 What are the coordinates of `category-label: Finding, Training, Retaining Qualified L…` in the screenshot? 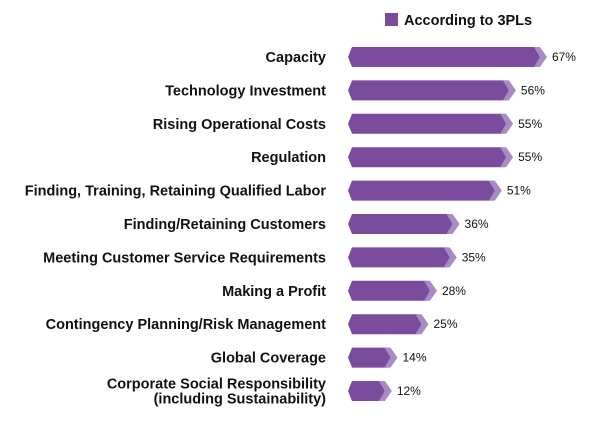 It's located at (176, 192).